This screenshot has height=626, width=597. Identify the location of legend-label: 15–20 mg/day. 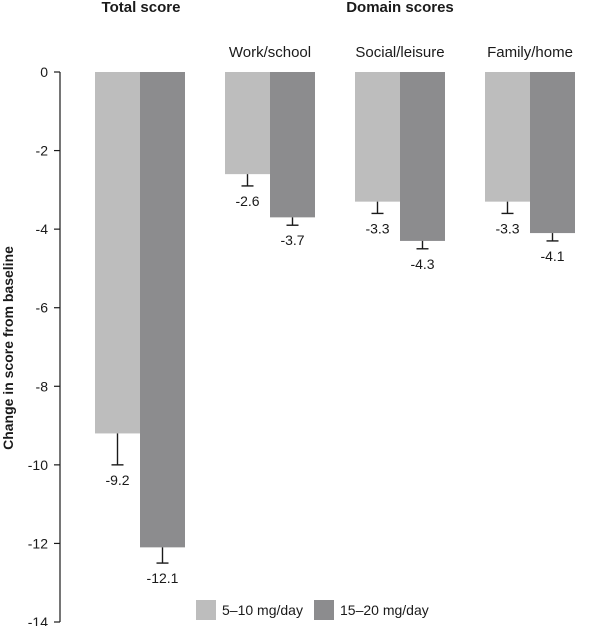
(384, 610).